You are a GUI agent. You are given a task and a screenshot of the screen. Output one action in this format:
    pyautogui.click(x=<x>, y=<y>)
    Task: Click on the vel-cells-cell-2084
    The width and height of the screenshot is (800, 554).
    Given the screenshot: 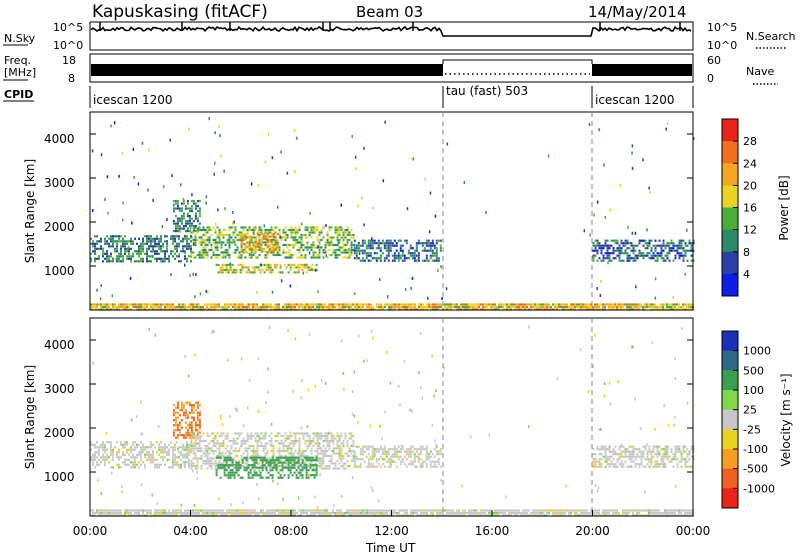 What is the action you would take?
    pyautogui.click(x=277, y=510)
    